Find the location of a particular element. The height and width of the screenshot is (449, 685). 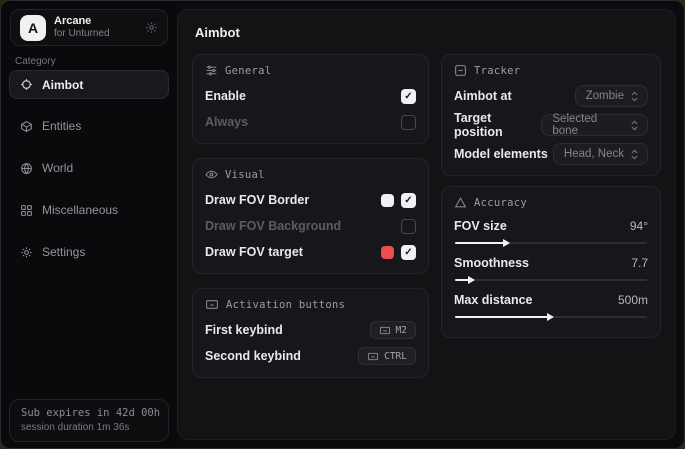

page-title: Aimbot is located at coordinates (217, 32).